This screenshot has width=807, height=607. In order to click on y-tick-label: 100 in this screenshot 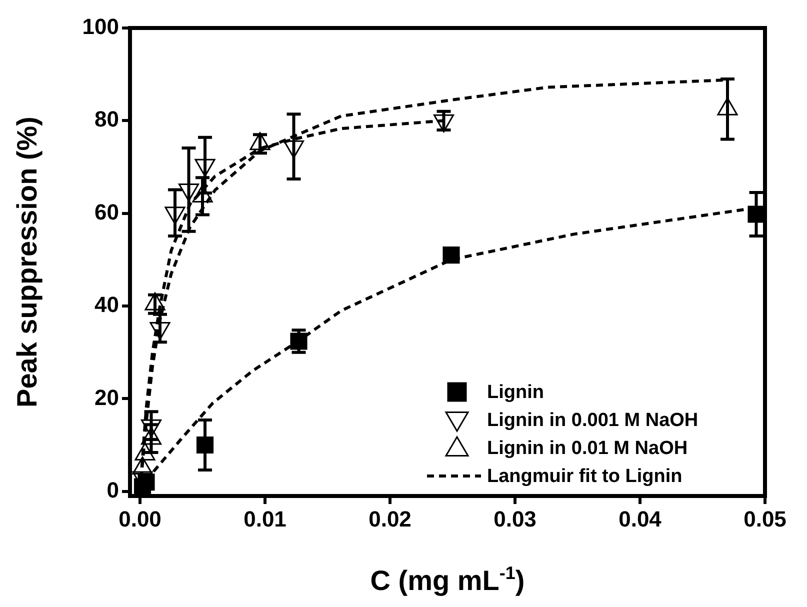, I will do `click(100, 27)`.